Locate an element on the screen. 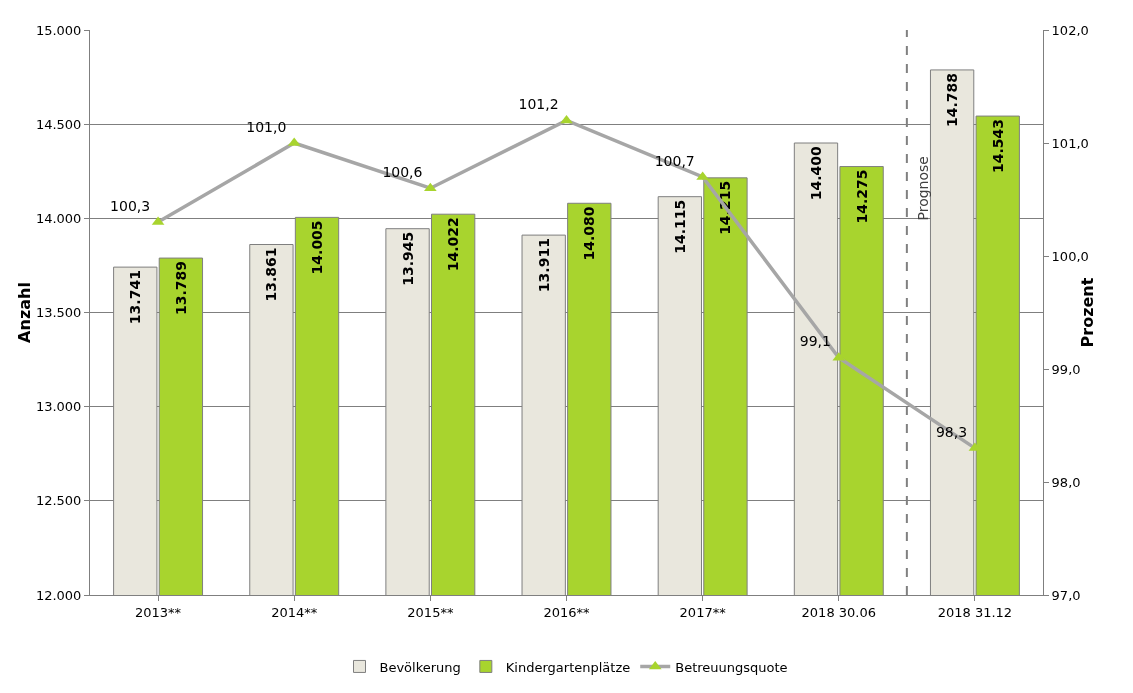 Image resolution: width=1133 pixels, height=693 pixels. data-label: 13.861 is located at coordinates (271, 274).